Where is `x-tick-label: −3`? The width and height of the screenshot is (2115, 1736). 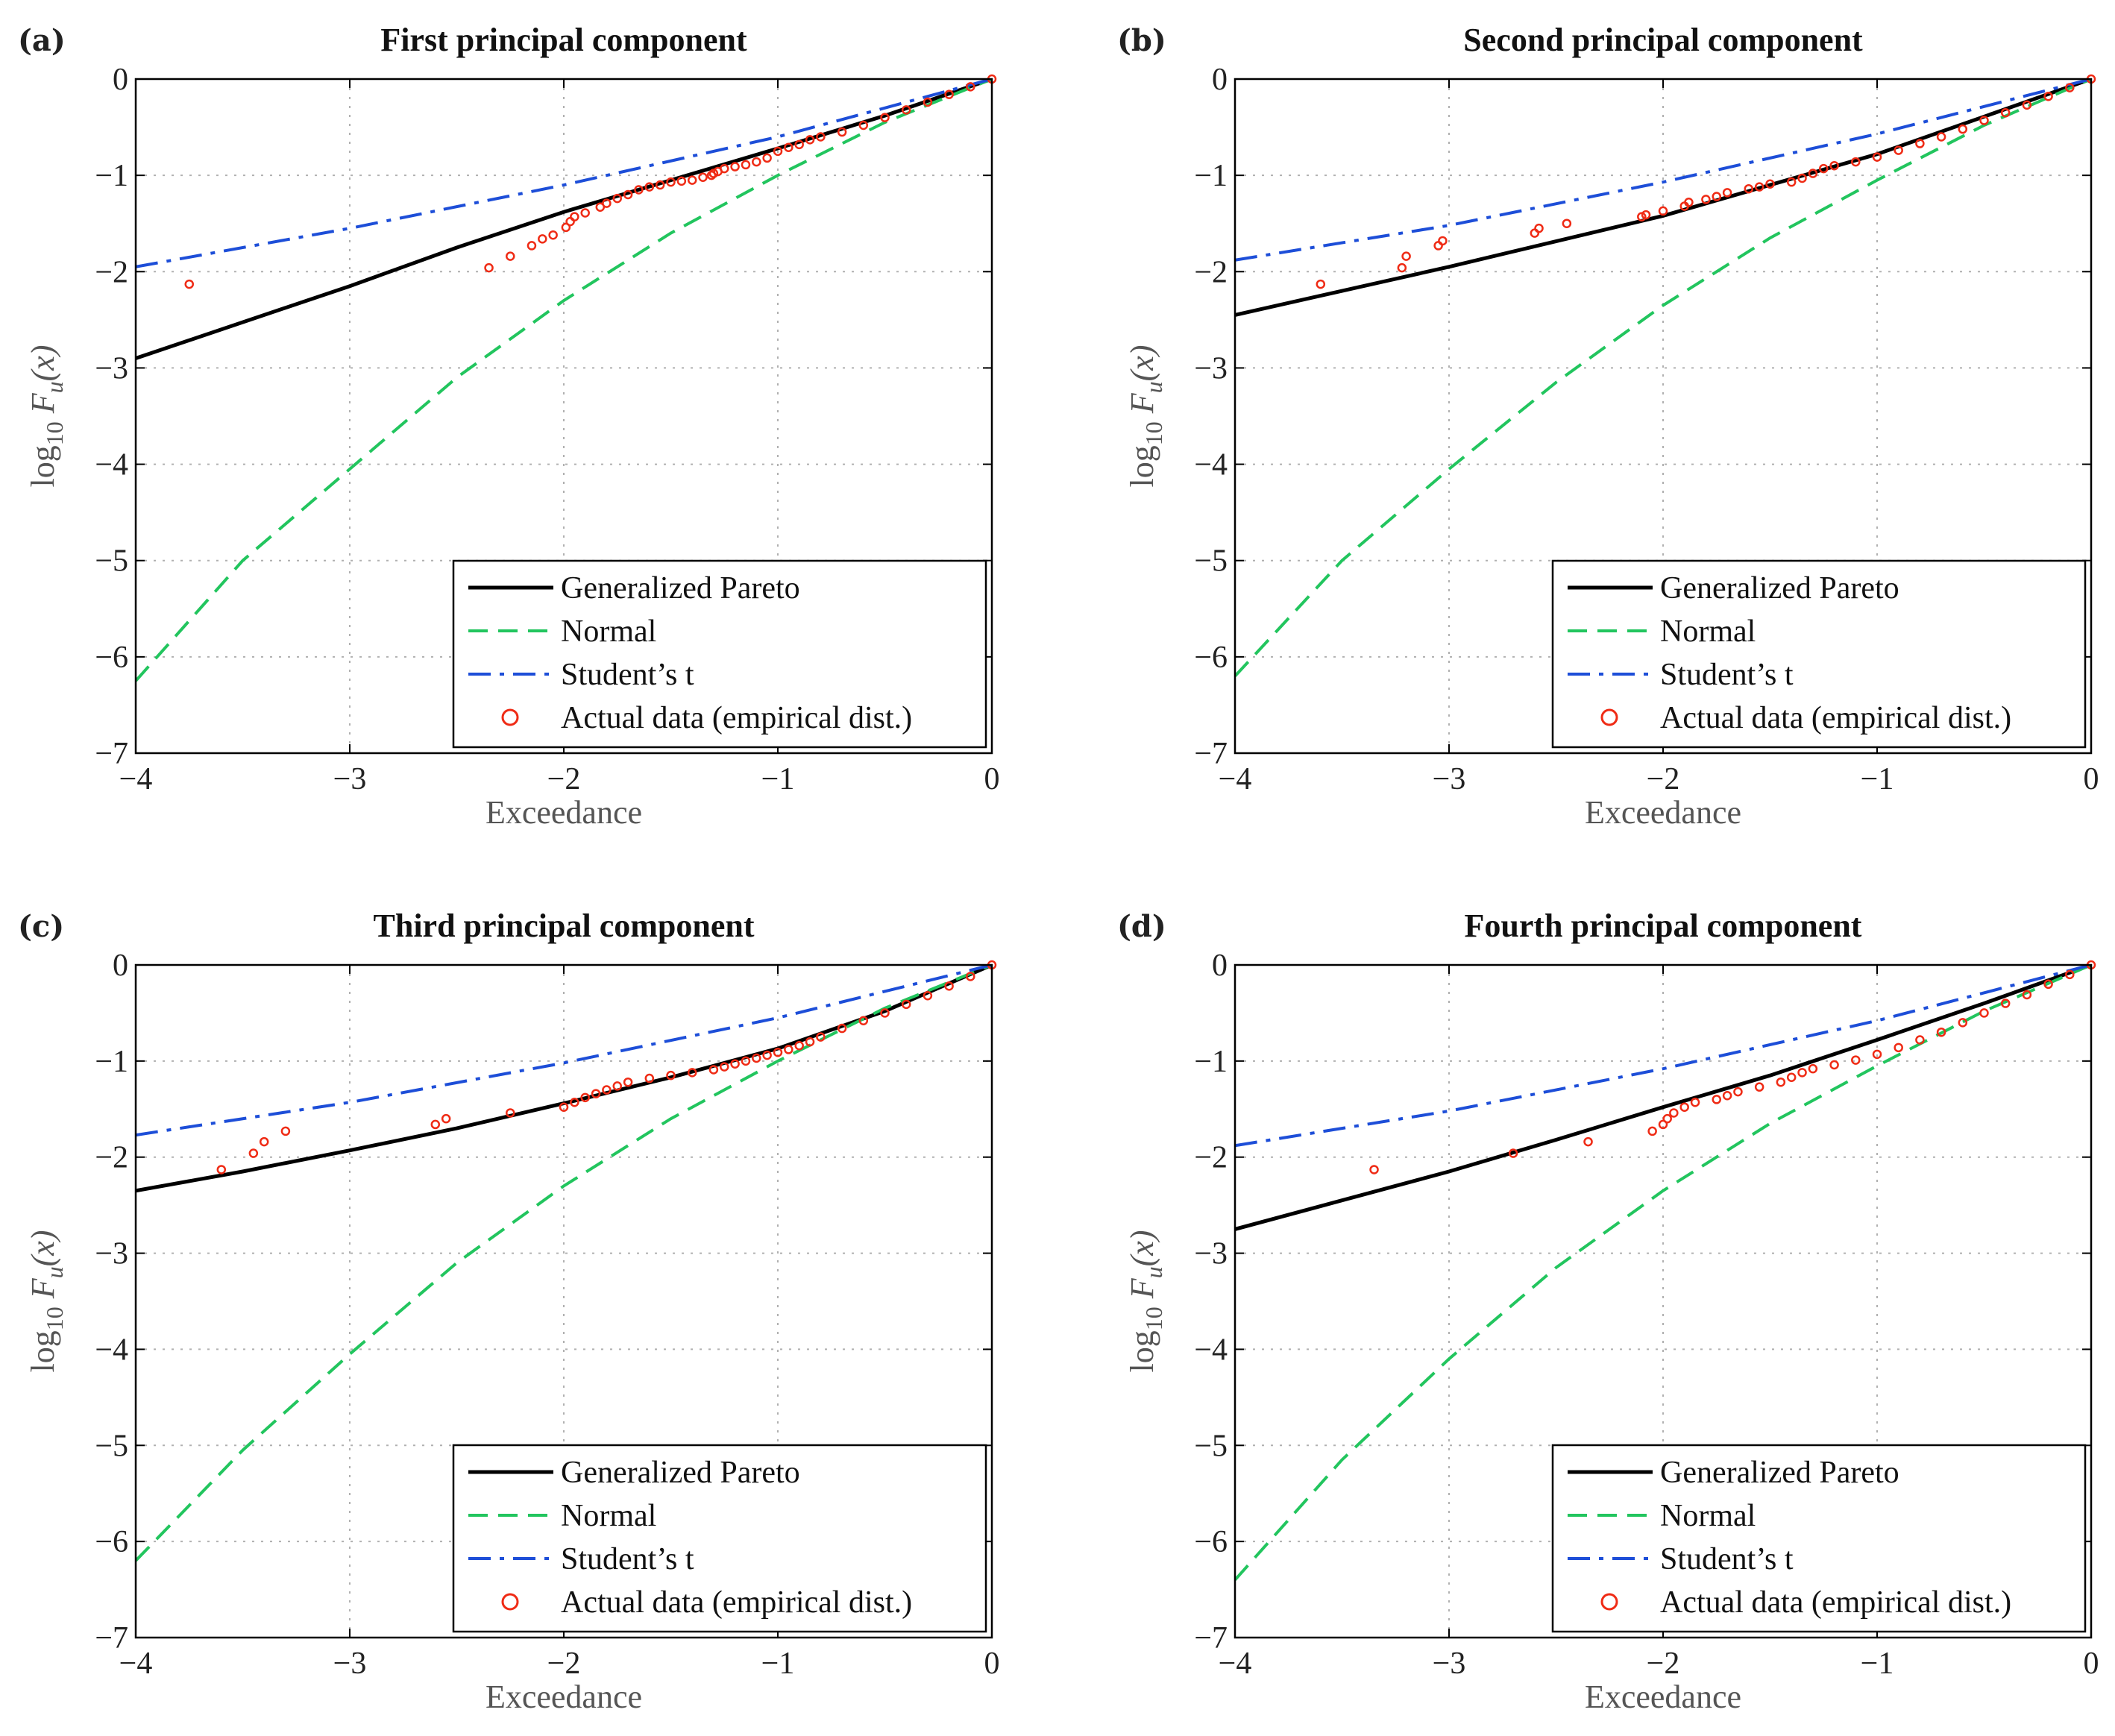 x-tick-label: −3 is located at coordinates (1449, 779).